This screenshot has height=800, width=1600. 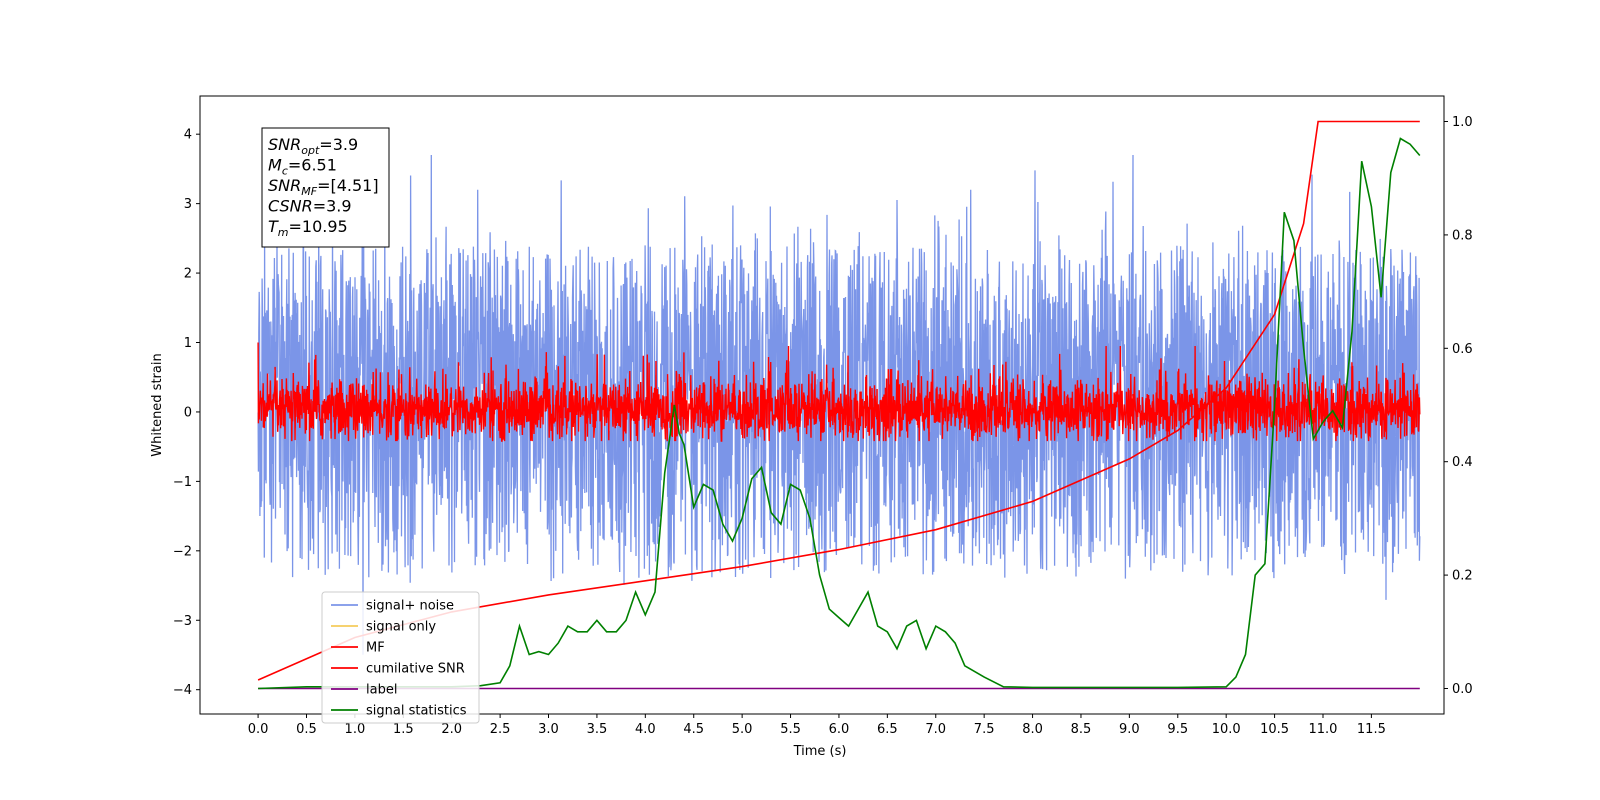 What do you see at coordinates (1371, 729) in the screenshot?
I see `x-tick-label: 11.5` at bounding box center [1371, 729].